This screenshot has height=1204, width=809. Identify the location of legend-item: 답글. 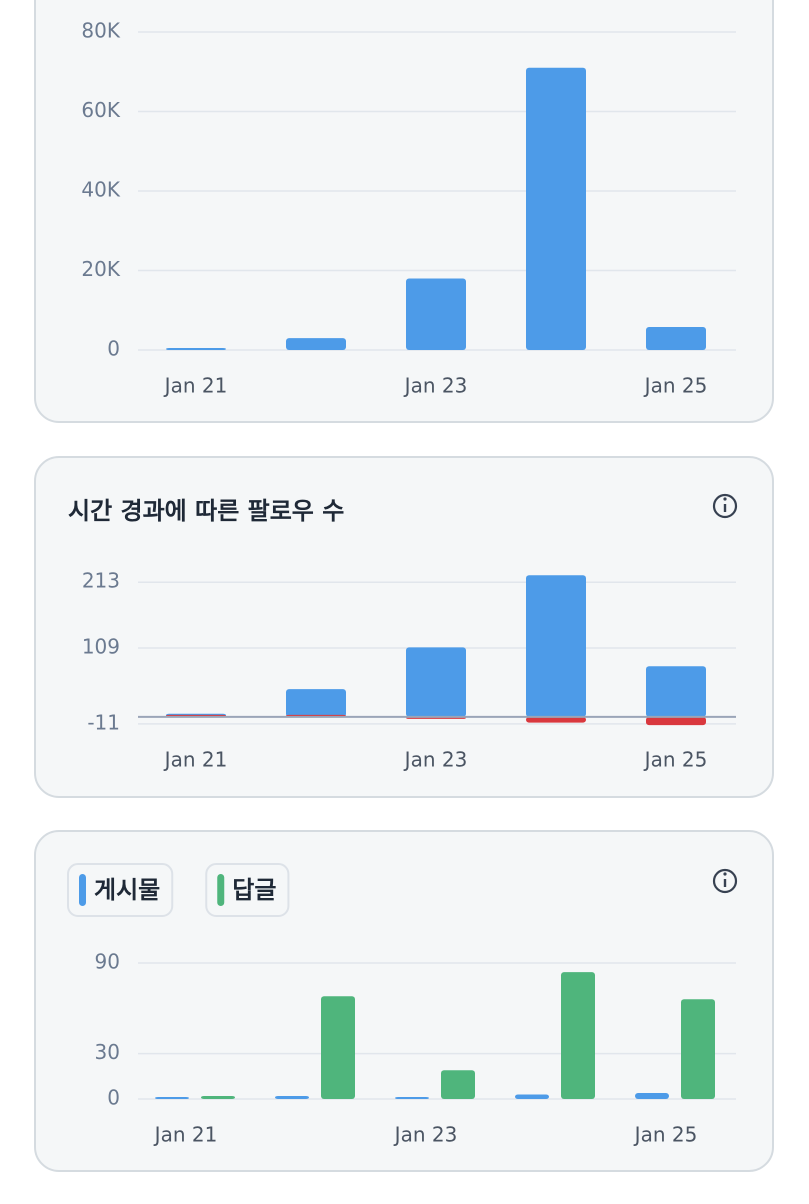
(247, 890).